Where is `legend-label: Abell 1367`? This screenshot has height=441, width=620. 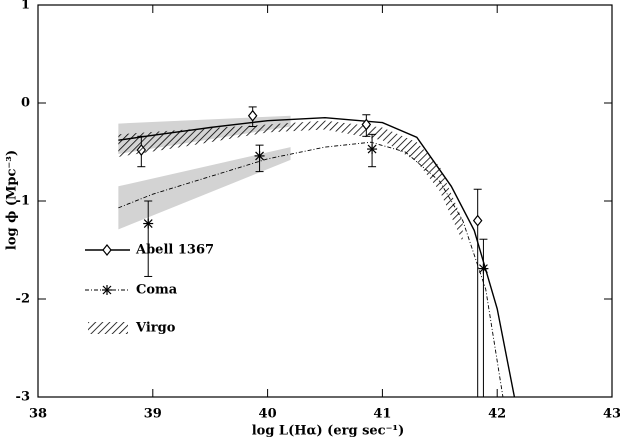 legend-label: Abell 1367 is located at coordinates (174, 250).